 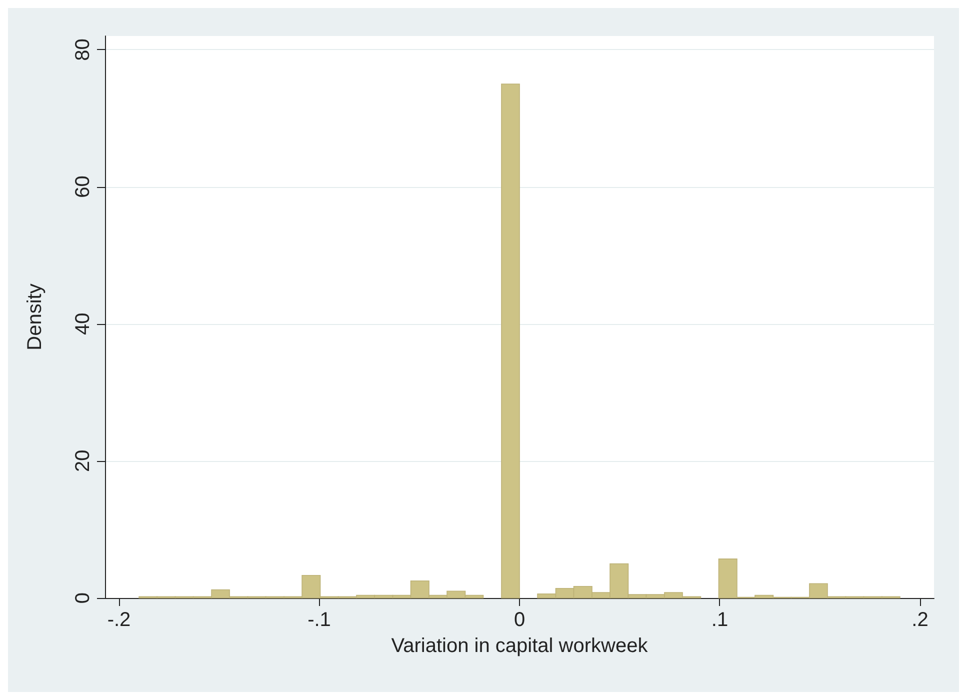 I want to click on y-axis-title: Density, so click(x=35, y=317).